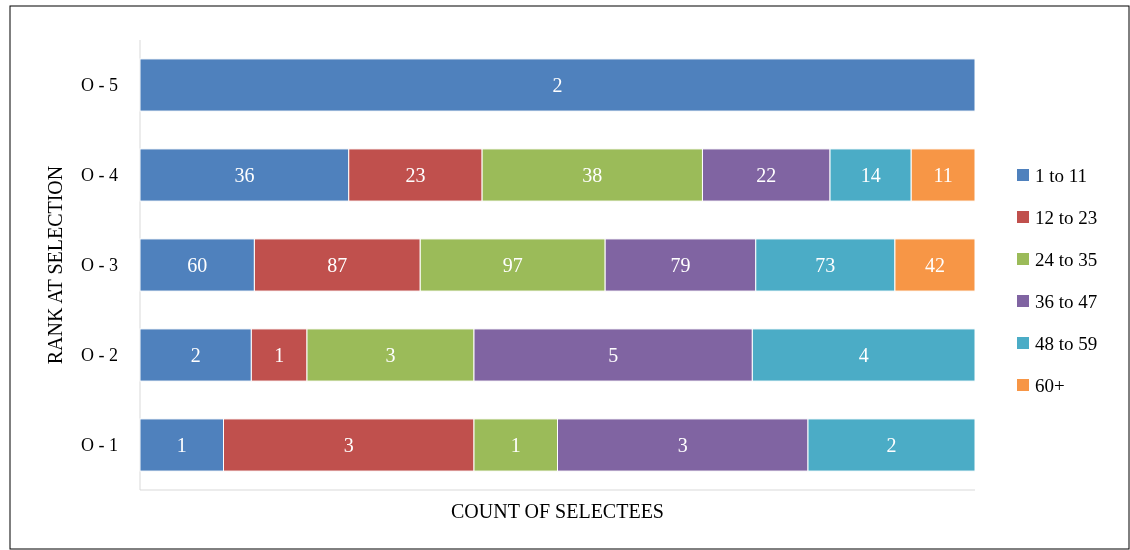  I want to click on y-tick-label: O - 4, so click(99, 175).